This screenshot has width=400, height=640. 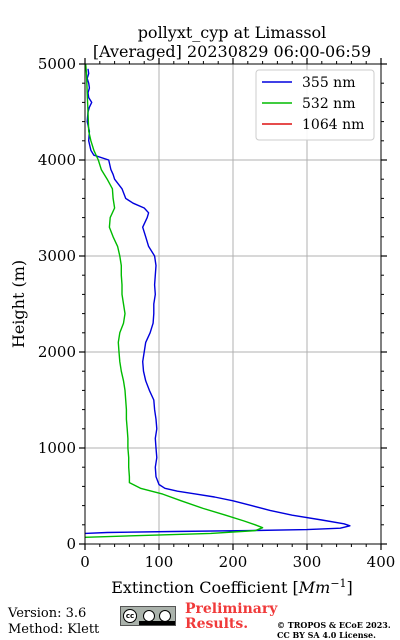 I want to click on x-axis-label-exponent: −1, so click(x=338, y=583).